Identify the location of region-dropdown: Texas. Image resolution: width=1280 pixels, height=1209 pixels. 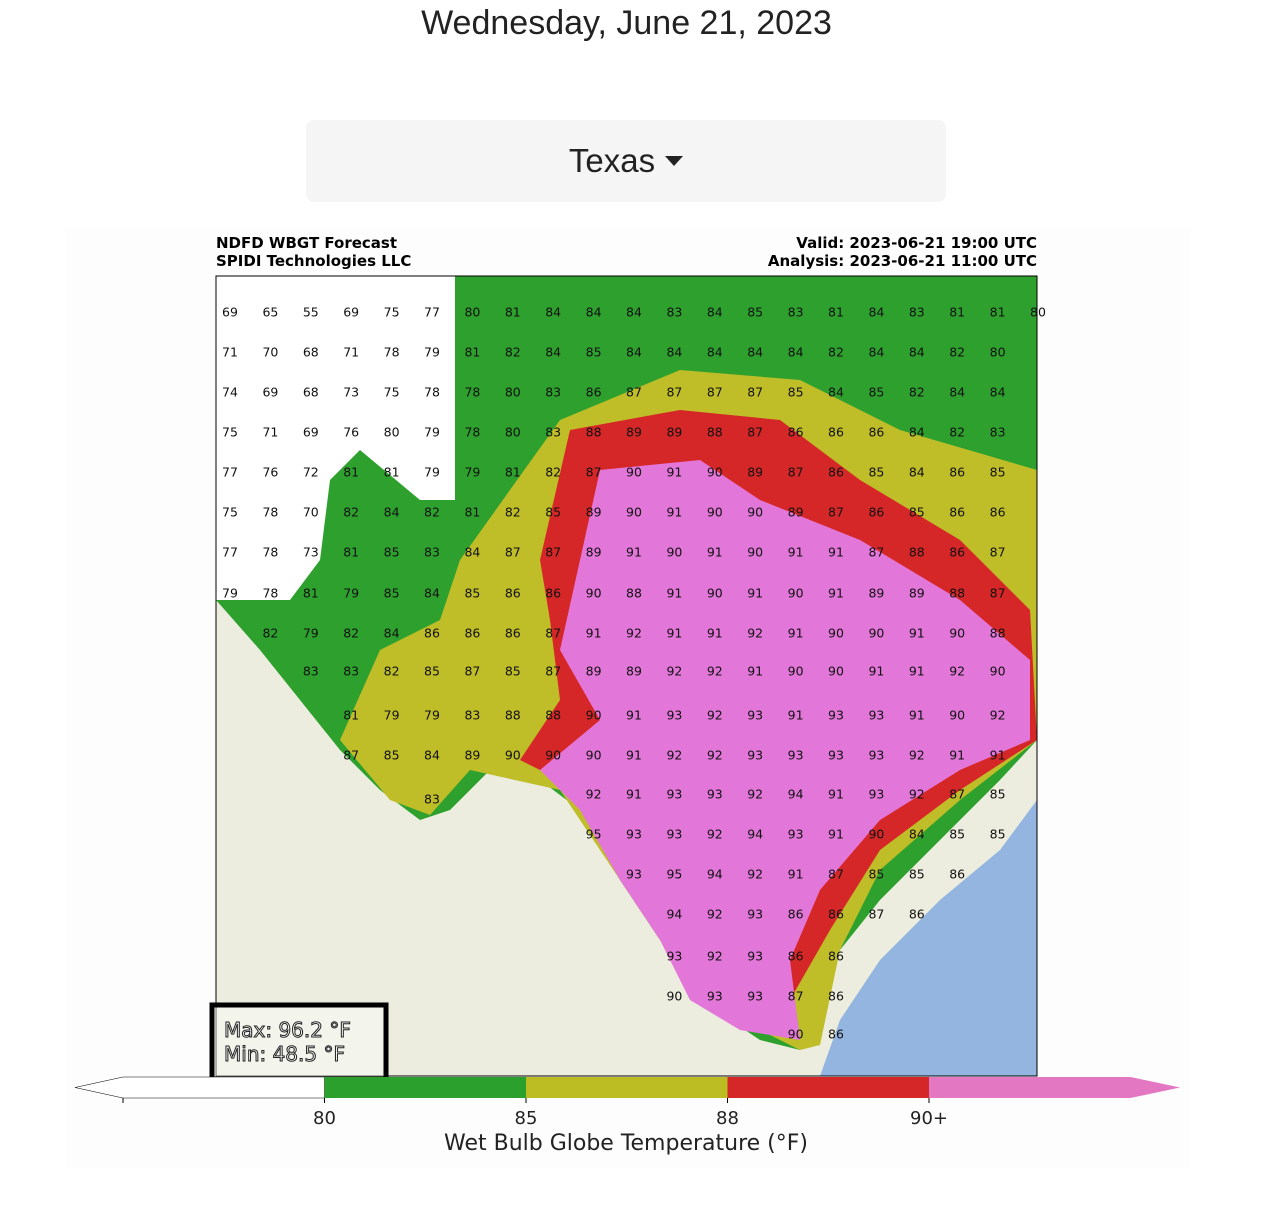
(626, 161).